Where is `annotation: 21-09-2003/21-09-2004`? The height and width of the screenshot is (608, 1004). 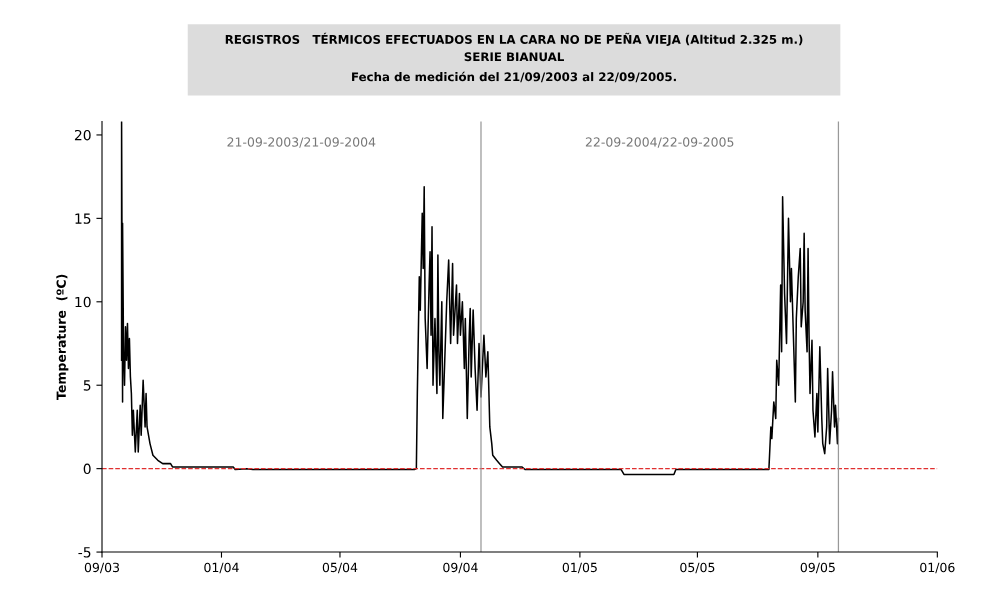
annotation: 21-09-2003/21-09-2004 is located at coordinates (301, 142).